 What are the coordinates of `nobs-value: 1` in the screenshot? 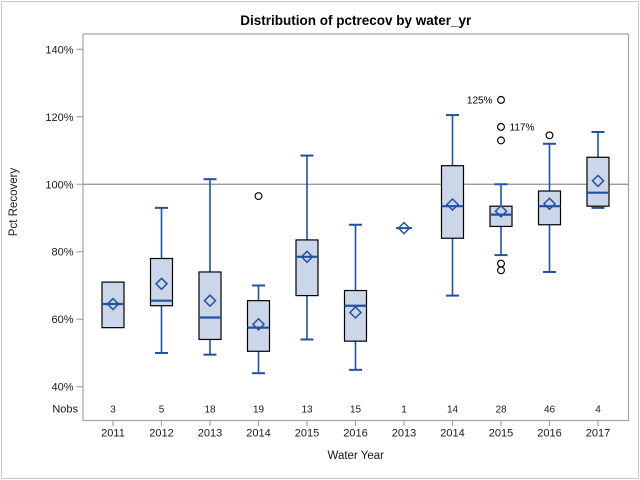 It's located at (404, 410).